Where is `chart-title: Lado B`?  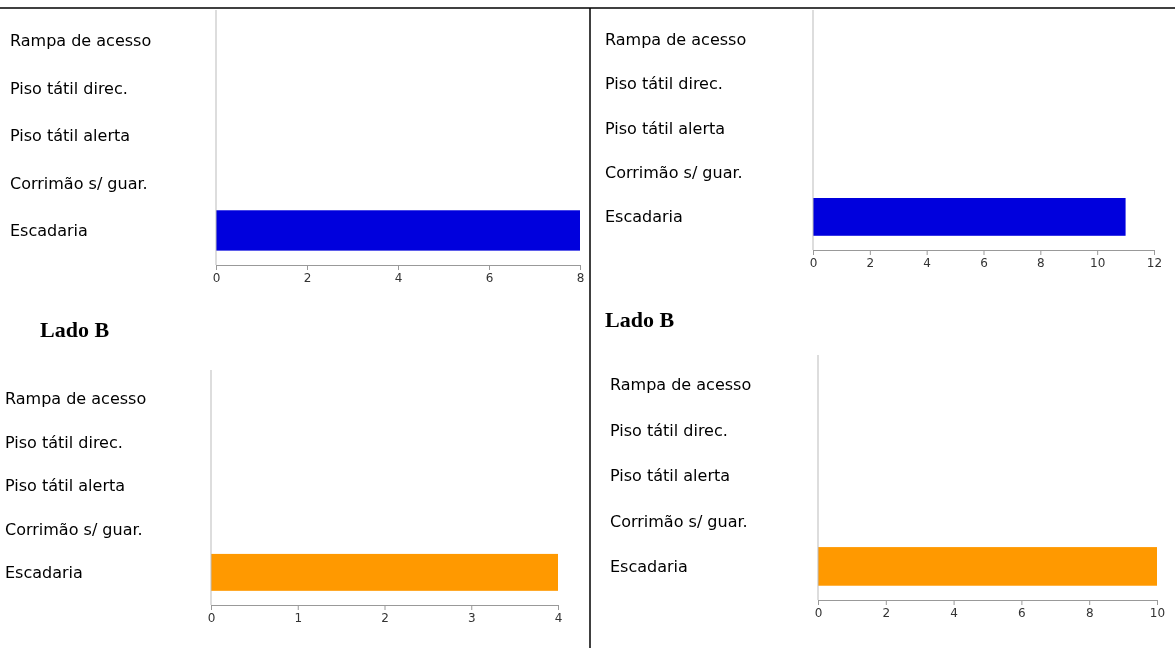
chart-title: Lado B is located at coordinates (75, 329).